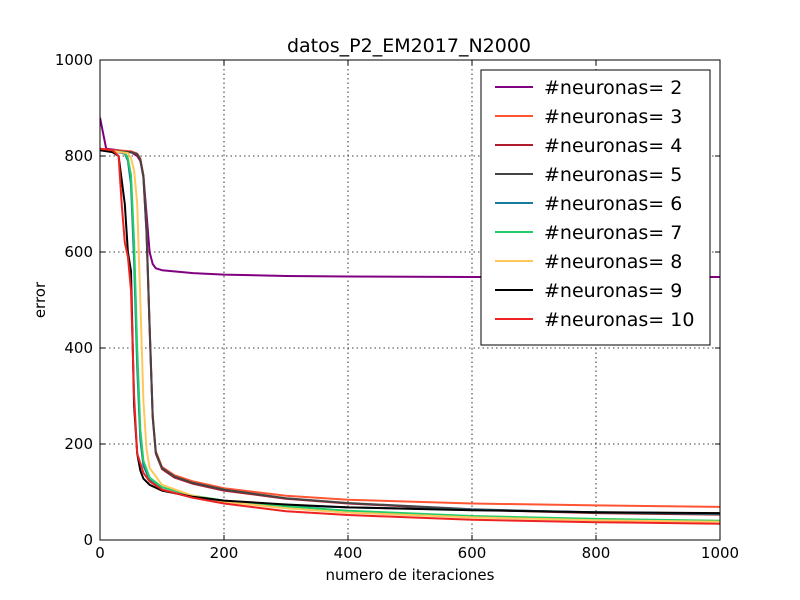  What do you see at coordinates (88, 540) in the screenshot?
I see `y-tick-label: 0` at bounding box center [88, 540].